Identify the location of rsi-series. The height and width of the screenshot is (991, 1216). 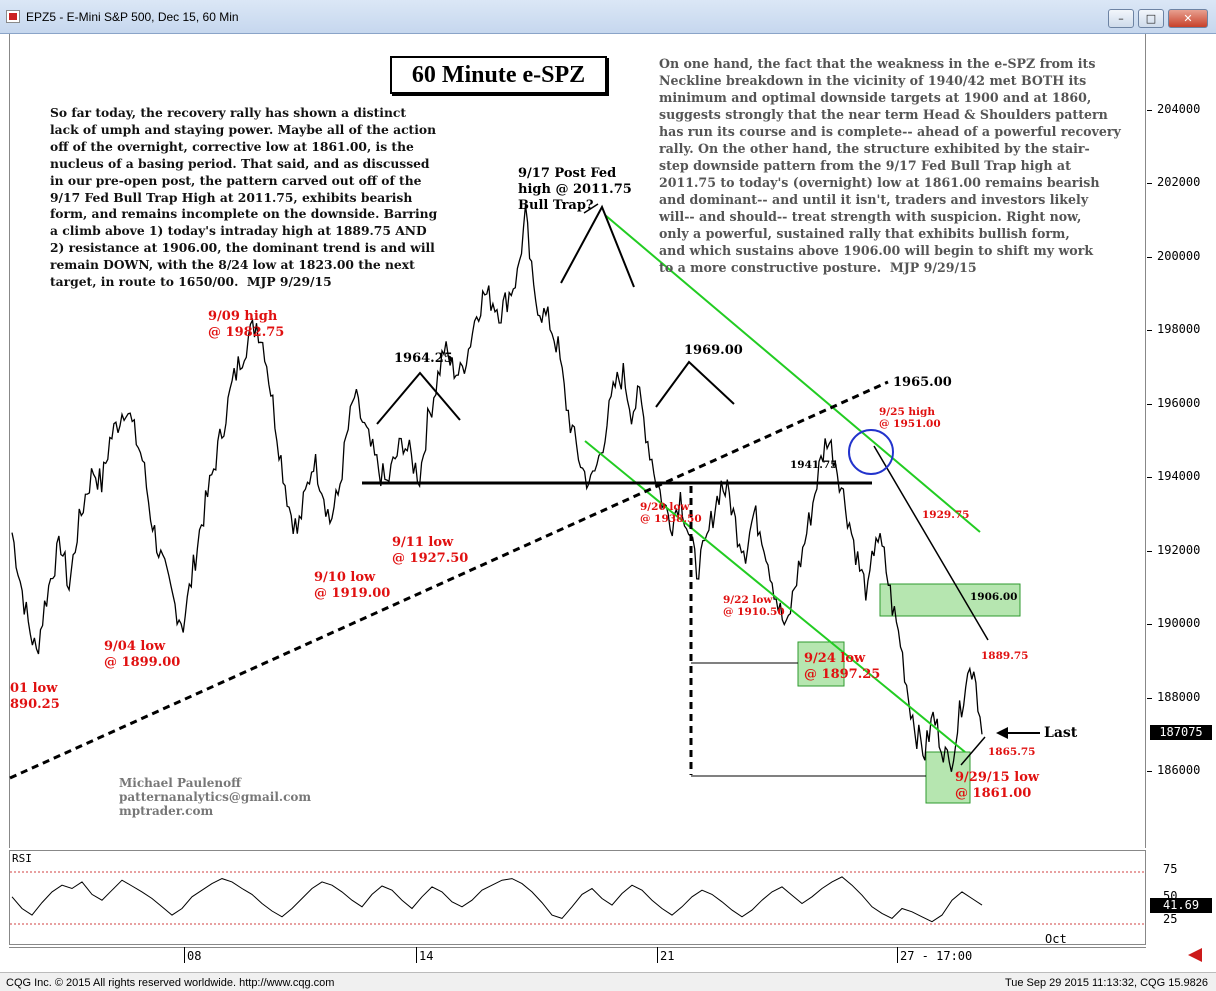
(497, 899).